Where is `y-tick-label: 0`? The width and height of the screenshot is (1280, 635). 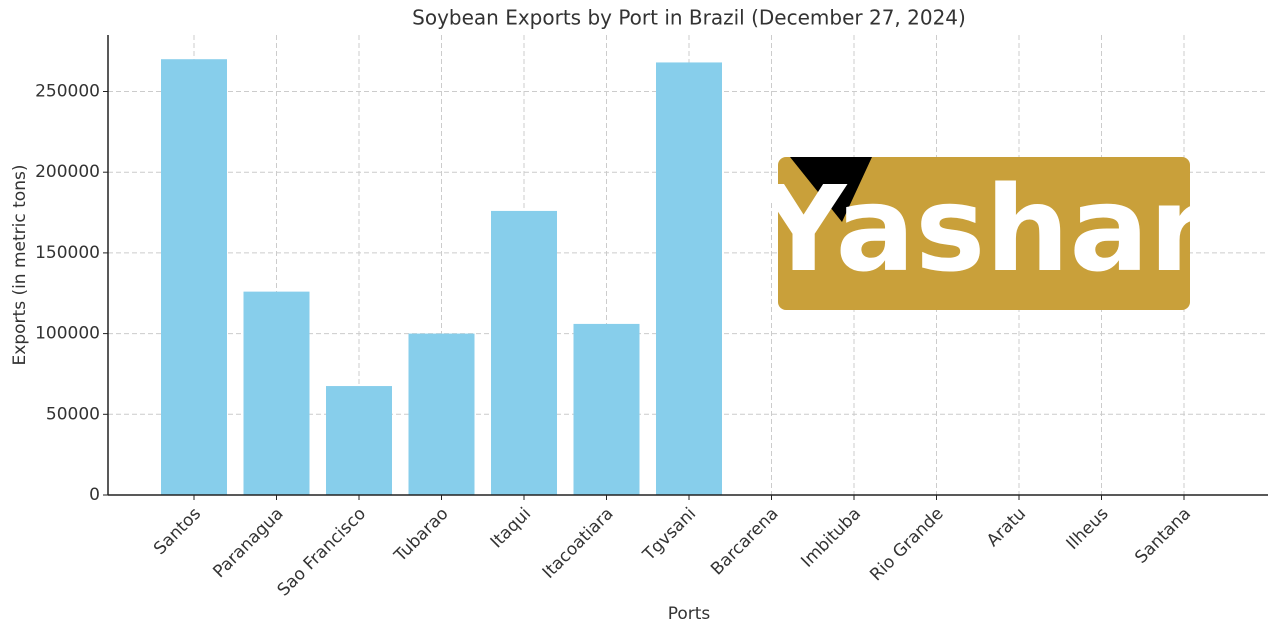
y-tick-label: 0 is located at coordinates (94, 495).